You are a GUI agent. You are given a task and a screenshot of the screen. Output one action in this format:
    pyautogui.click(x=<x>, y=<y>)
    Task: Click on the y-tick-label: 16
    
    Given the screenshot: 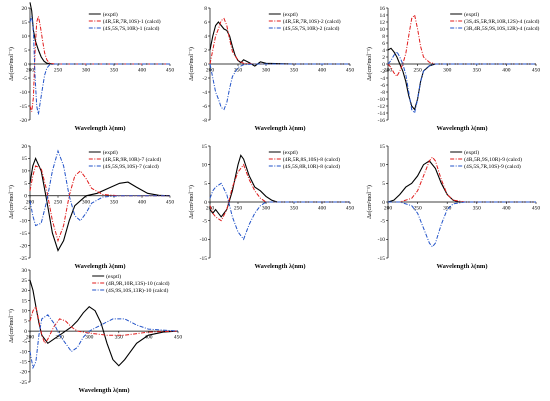 What is the action you would take?
    pyautogui.click(x=383, y=9)
    